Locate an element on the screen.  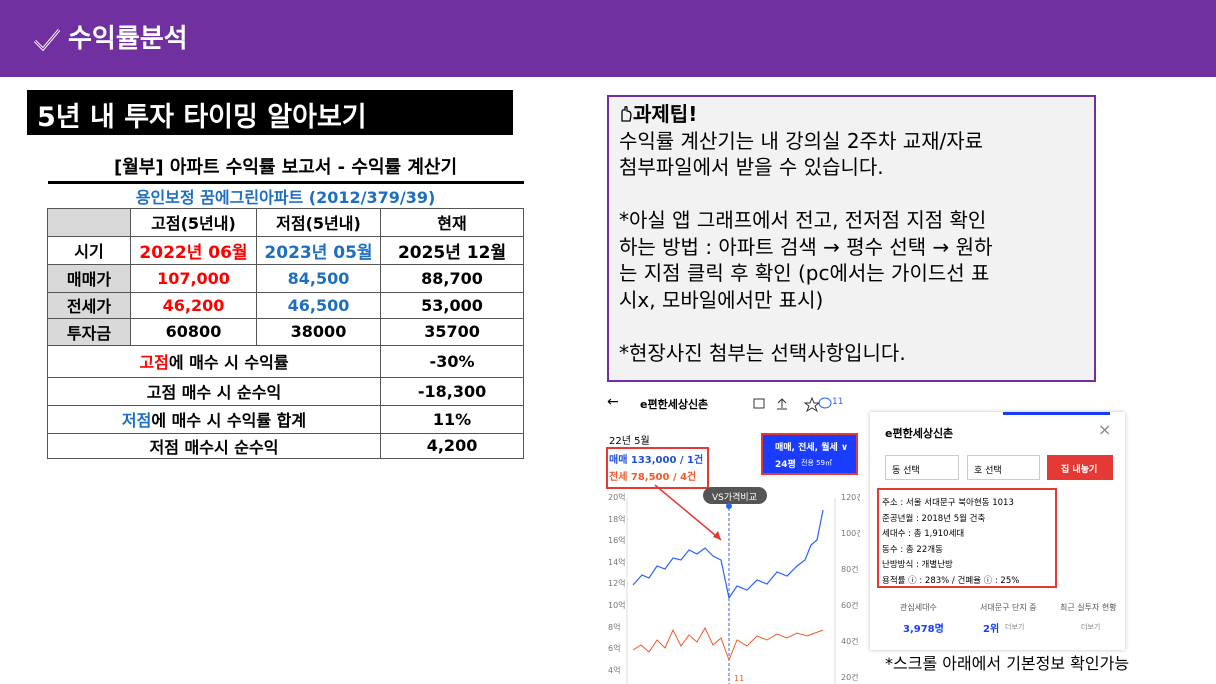
cell: 2025년 12월 is located at coordinates (452, 250).